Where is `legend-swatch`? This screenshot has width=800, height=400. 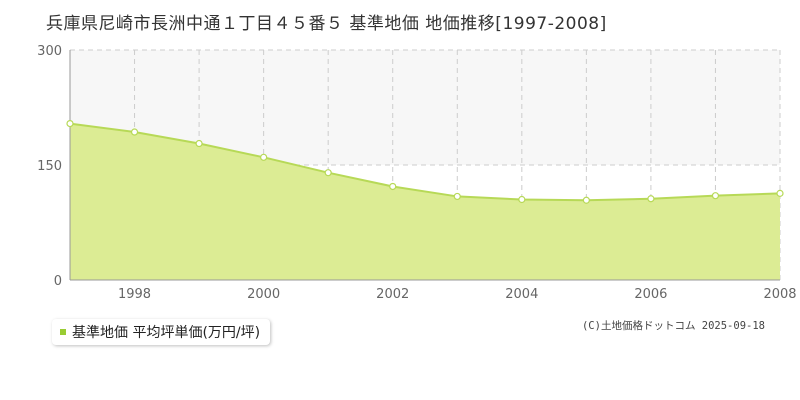 legend-swatch is located at coordinates (63, 332).